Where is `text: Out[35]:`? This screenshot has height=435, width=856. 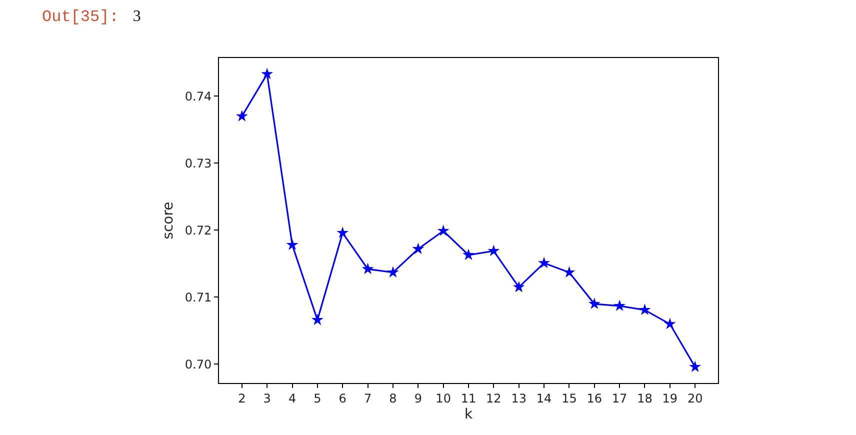 text: Out[35]: is located at coordinates (80, 17).